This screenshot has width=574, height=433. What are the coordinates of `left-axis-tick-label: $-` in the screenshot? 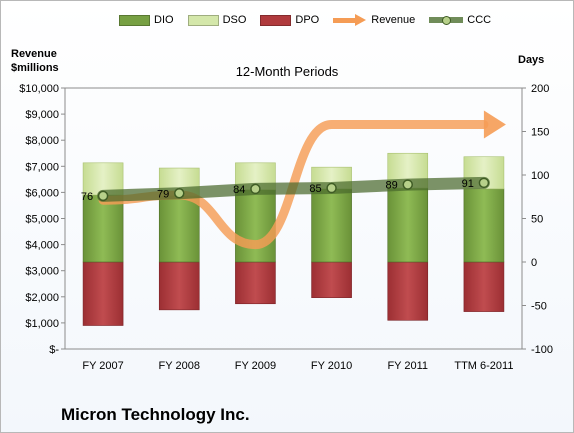 It's located at (54, 350).